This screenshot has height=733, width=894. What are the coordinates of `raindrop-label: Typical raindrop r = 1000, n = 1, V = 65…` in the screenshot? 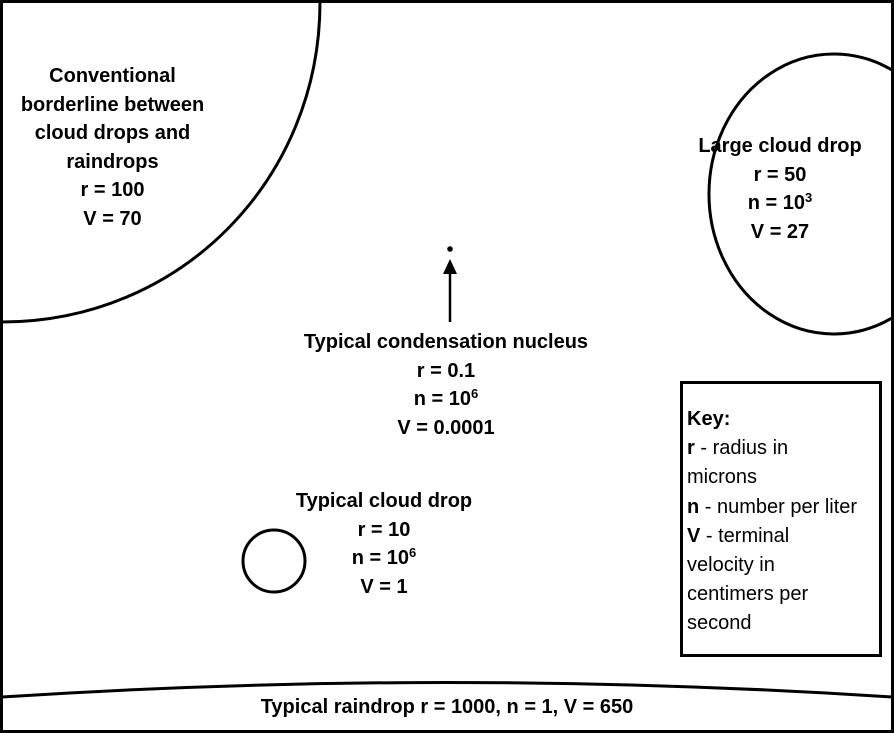 It's located at (447, 707).